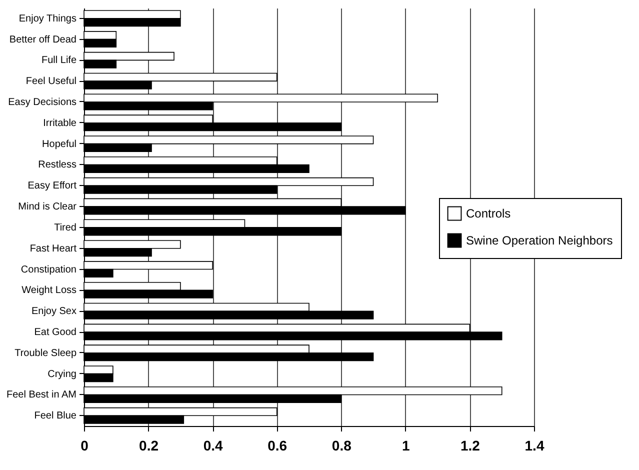 This screenshot has height=470, width=639. What do you see at coordinates (213, 446) in the screenshot?
I see `x-tick-label: 0.4` at bounding box center [213, 446].